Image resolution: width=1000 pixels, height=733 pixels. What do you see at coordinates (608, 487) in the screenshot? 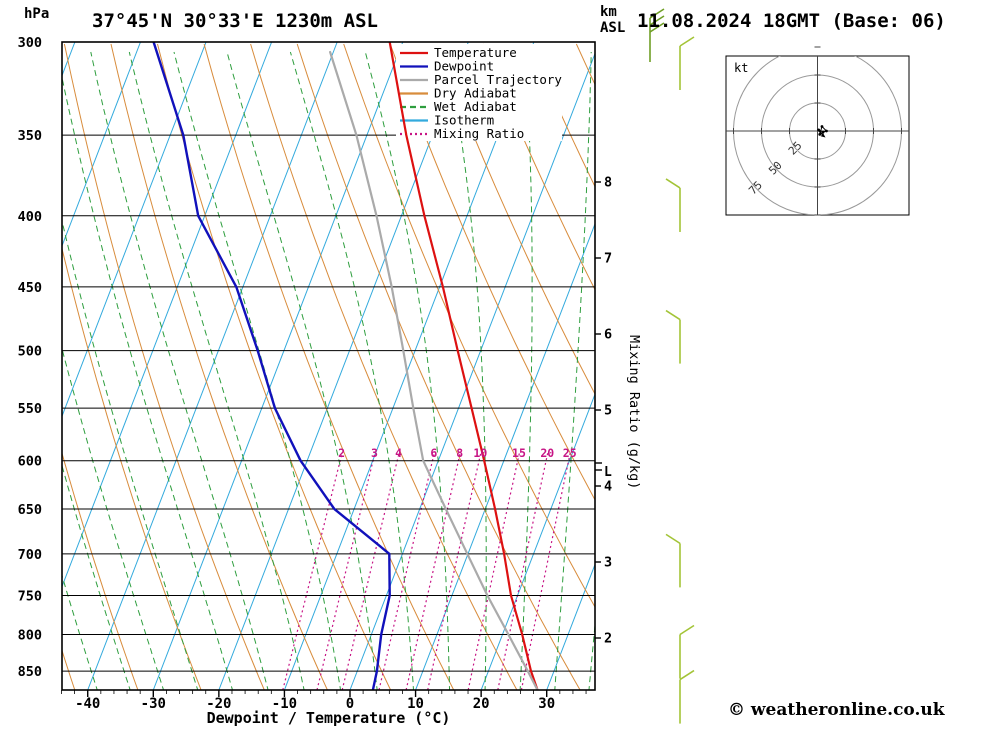
I see `km-tick-label: 4` at bounding box center [608, 487].